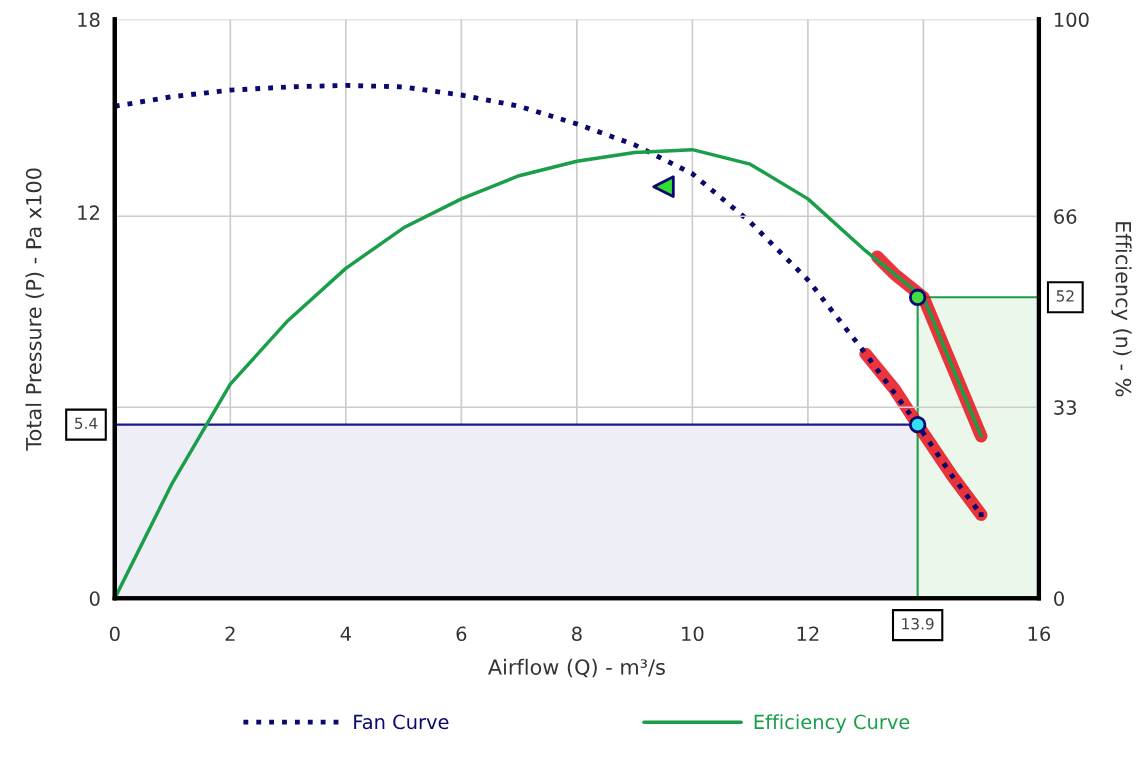 This screenshot has width=1148, height=777. What do you see at coordinates (35, 309) in the screenshot?
I see `y-axis-title: Total Pressure (P) - Pa x100` at bounding box center [35, 309].